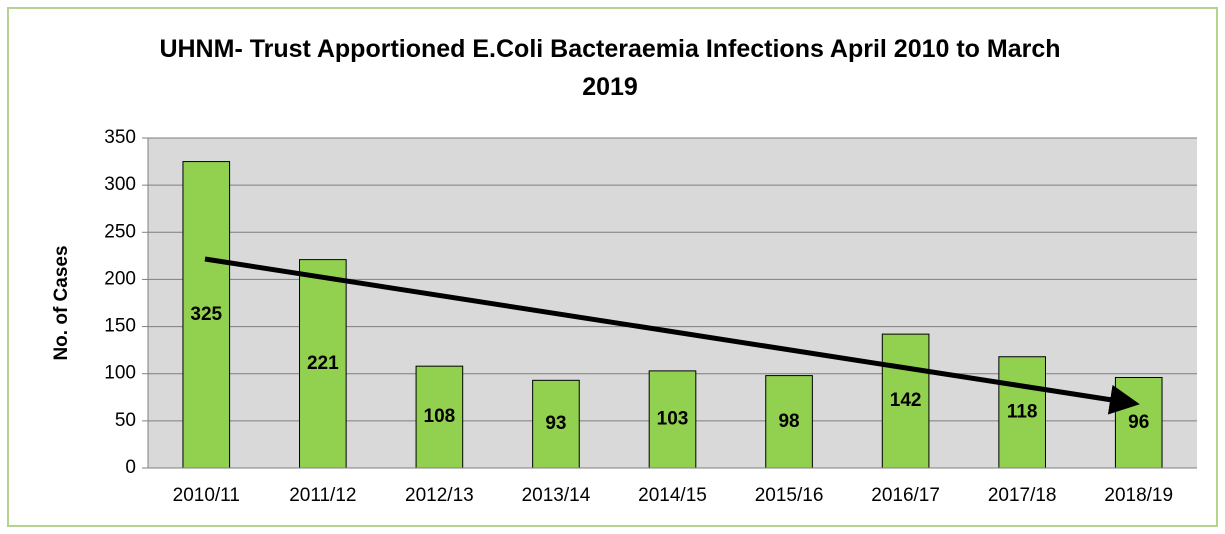  What do you see at coordinates (120, 137) in the screenshot?
I see `y-tick-label: 350` at bounding box center [120, 137].